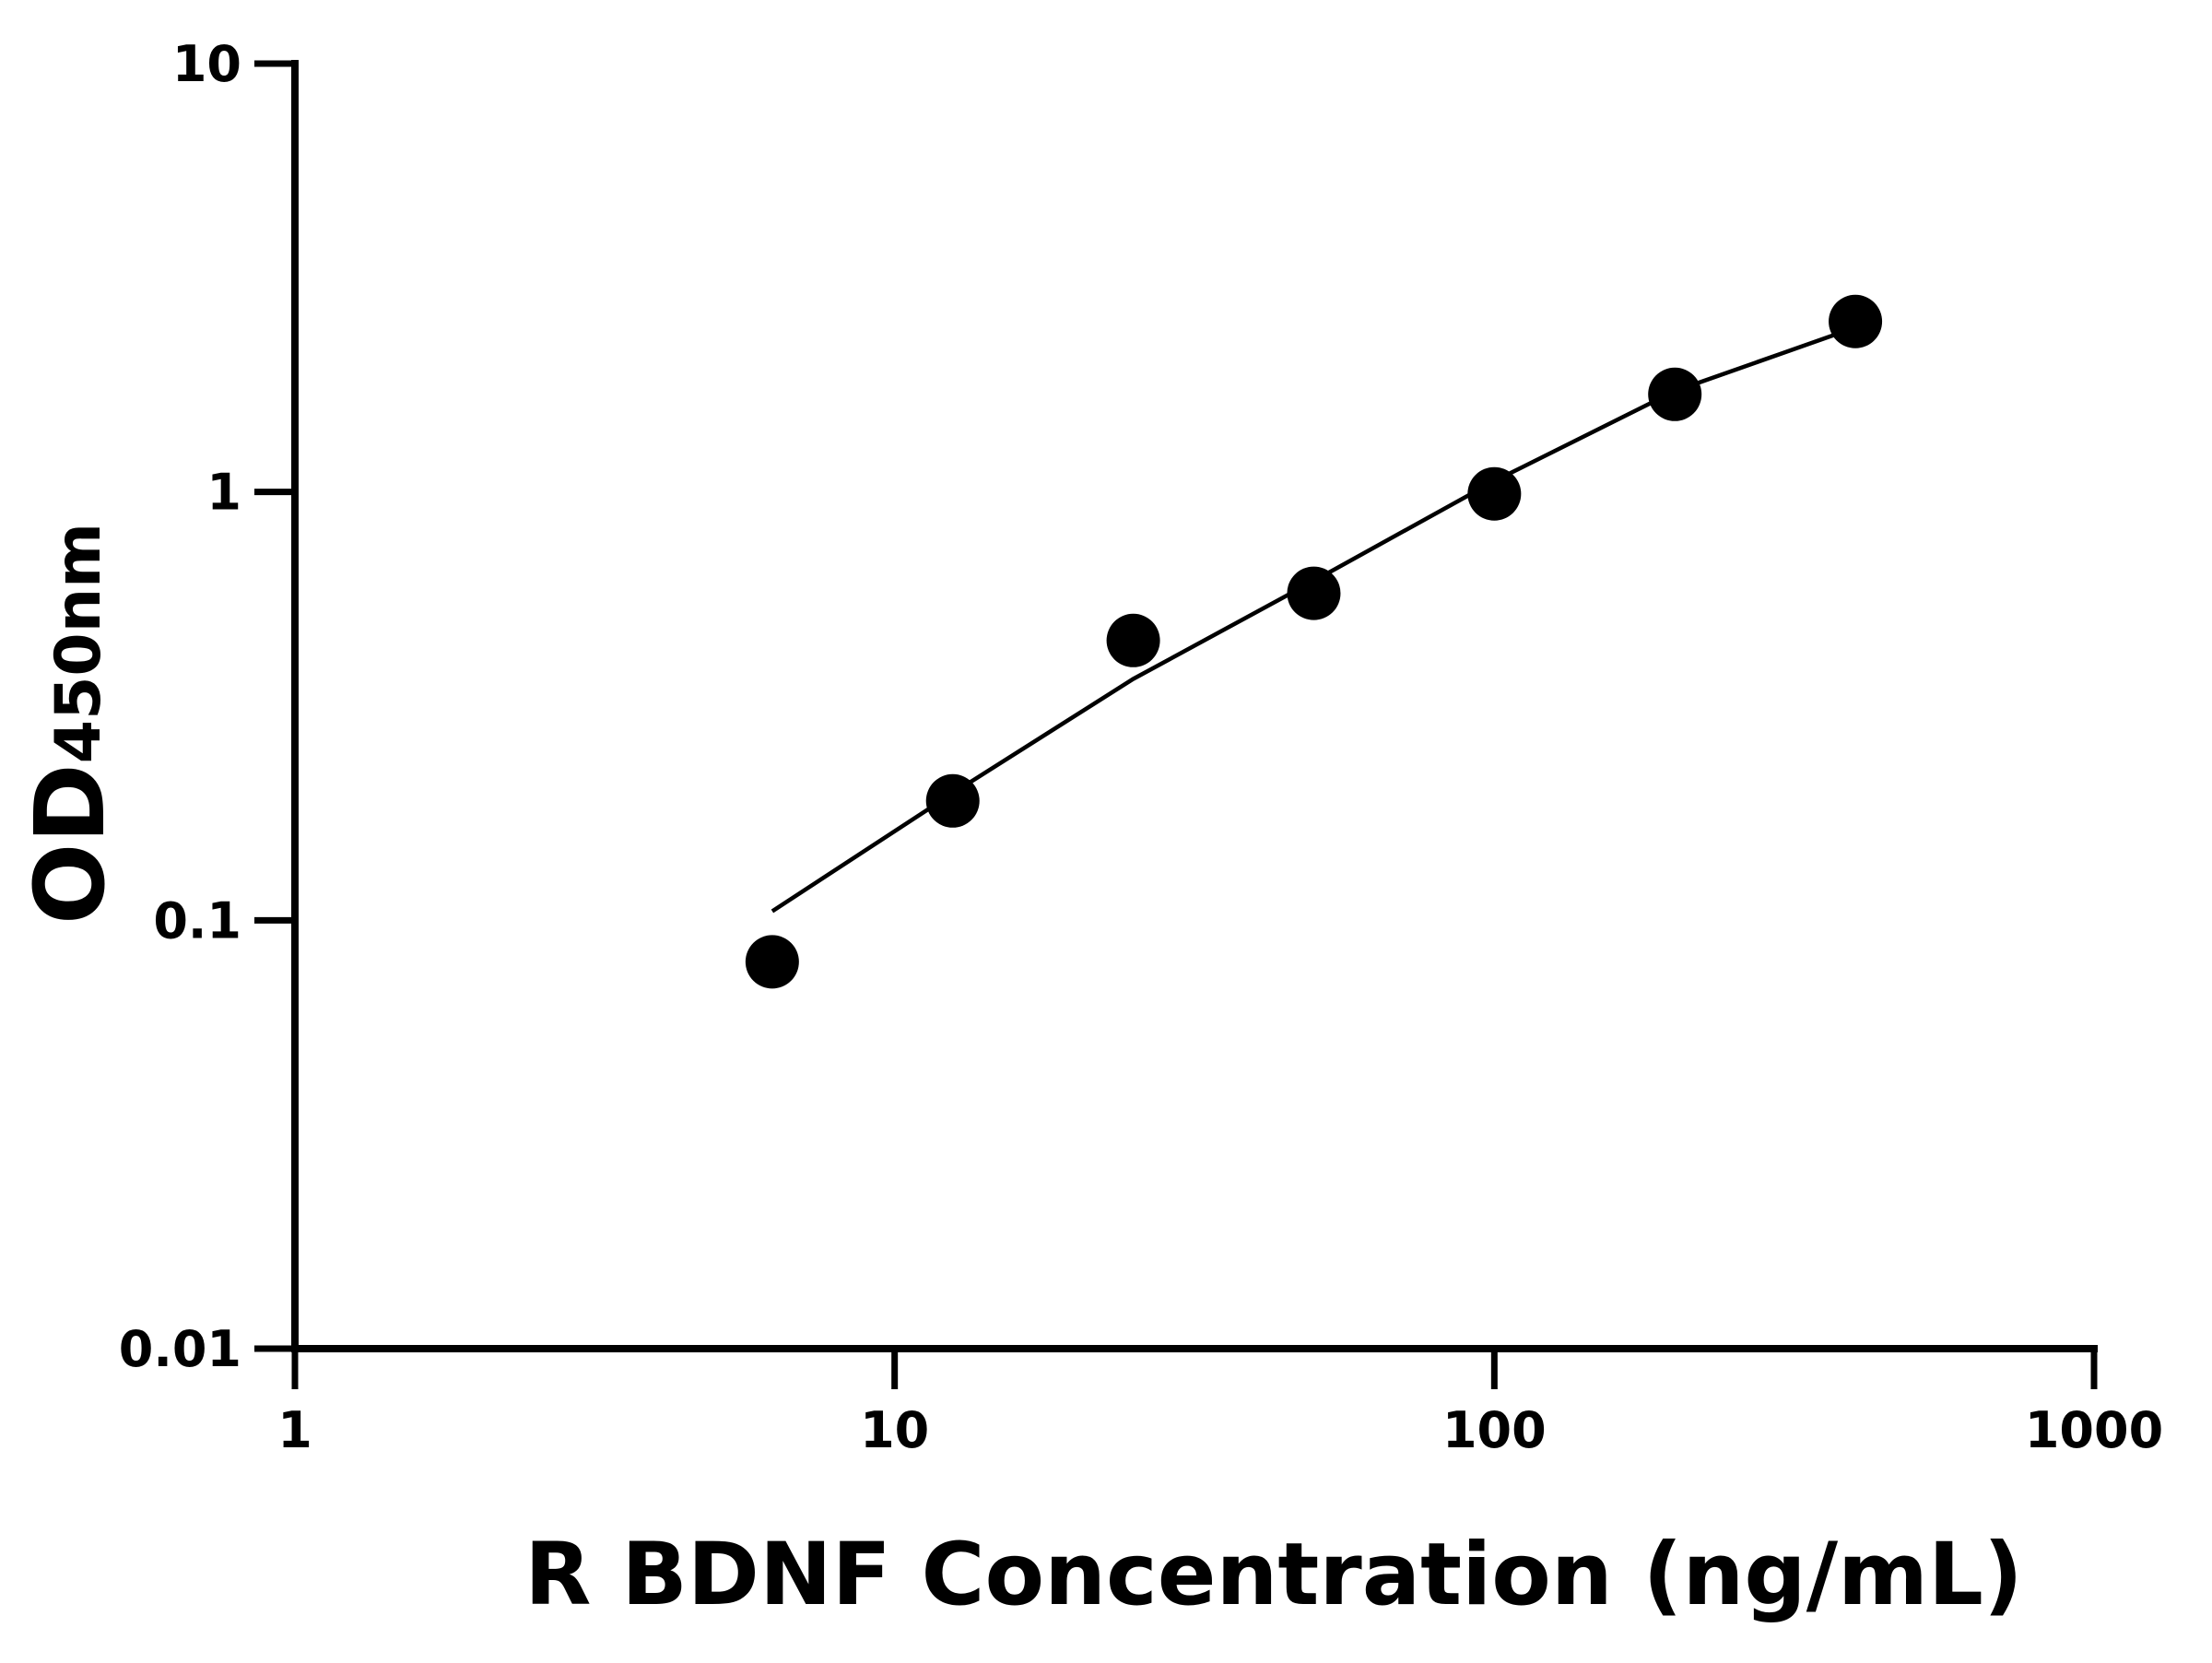  I want to click on x-tick-label: 1, so click(294, 1430).